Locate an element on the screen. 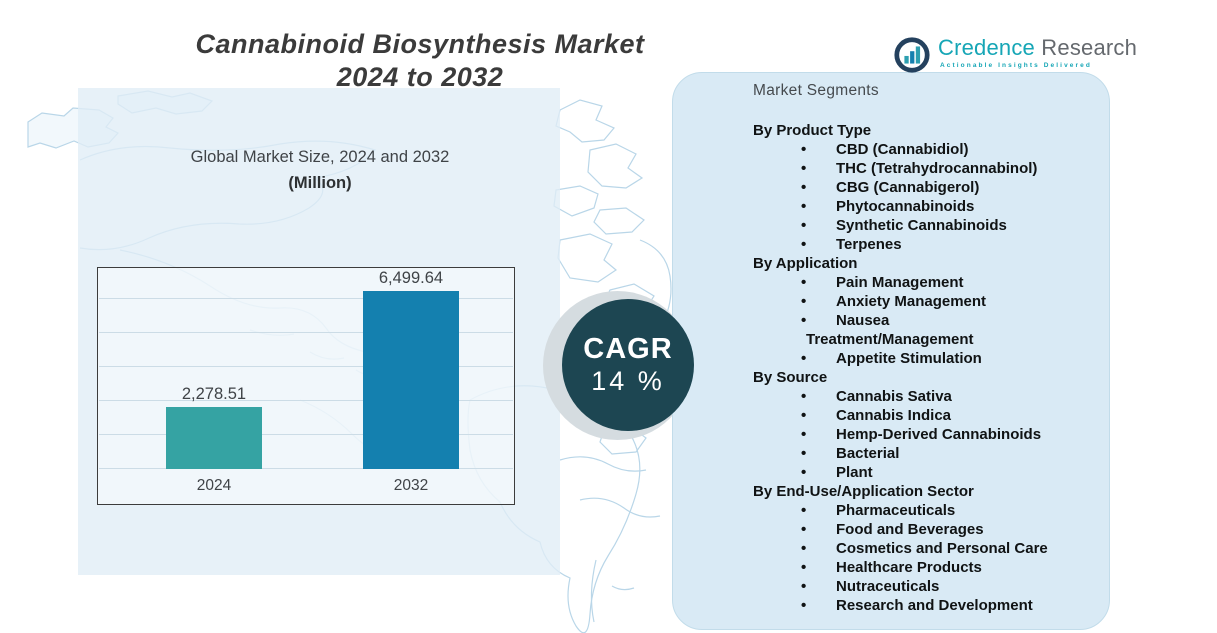  segment-item: • Food and Beverages is located at coordinates (892, 529).